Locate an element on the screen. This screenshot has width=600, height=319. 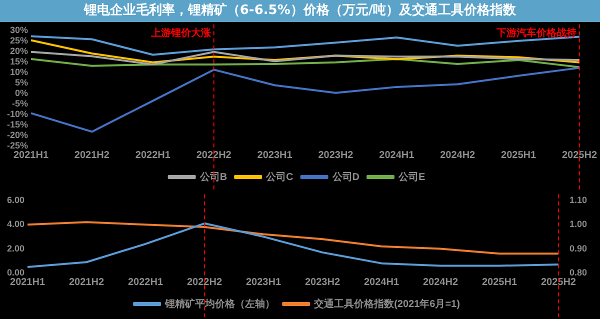
y2-tick-label: 1.10 is located at coordinates (578, 199).